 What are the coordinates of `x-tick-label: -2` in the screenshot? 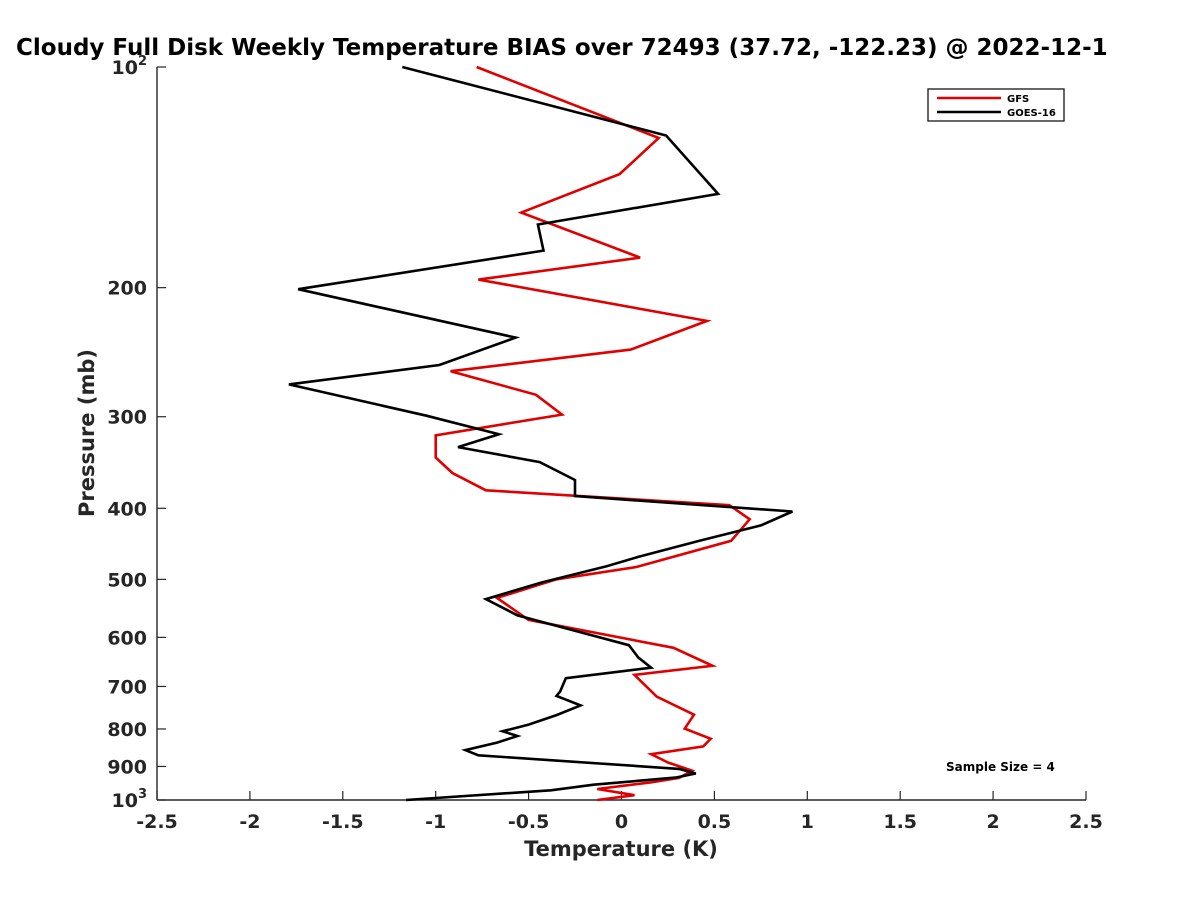 It's located at (249, 822).